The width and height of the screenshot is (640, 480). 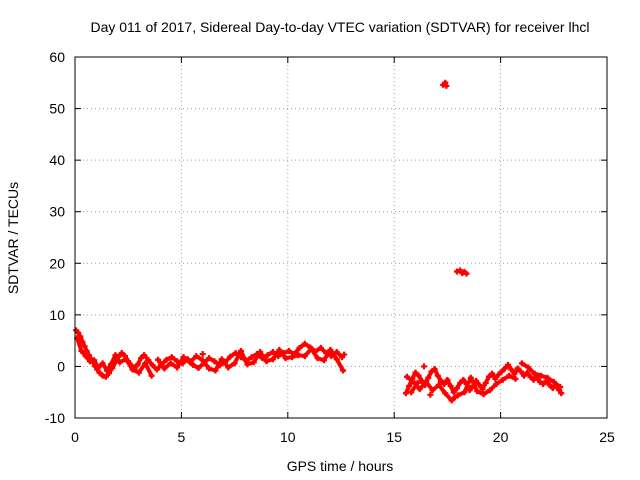 What do you see at coordinates (288, 437) in the screenshot?
I see `x-tick-label: 10` at bounding box center [288, 437].